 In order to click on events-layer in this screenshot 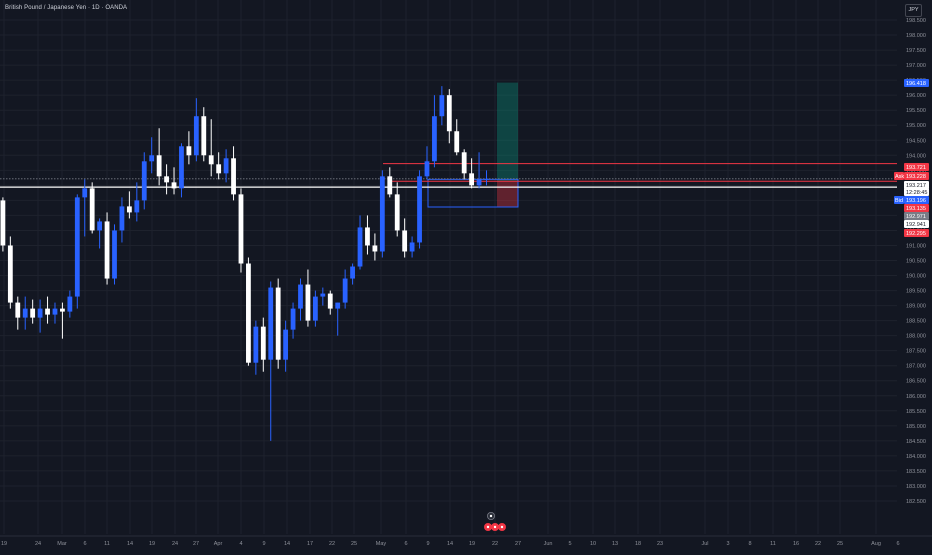, I will do `click(494, 522)`.